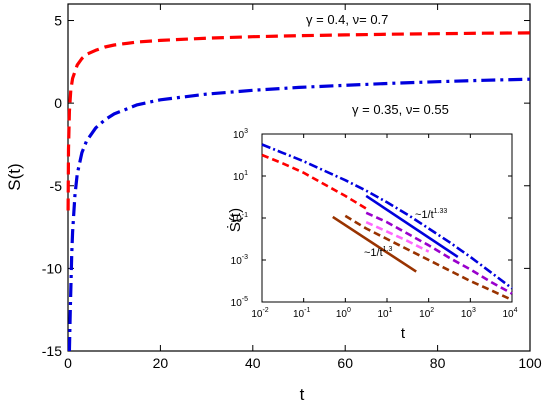 The image size is (550, 410). What do you see at coordinates (384, 313) in the screenshot?
I see `inset-x-tick-label: 10¹` at bounding box center [384, 313].